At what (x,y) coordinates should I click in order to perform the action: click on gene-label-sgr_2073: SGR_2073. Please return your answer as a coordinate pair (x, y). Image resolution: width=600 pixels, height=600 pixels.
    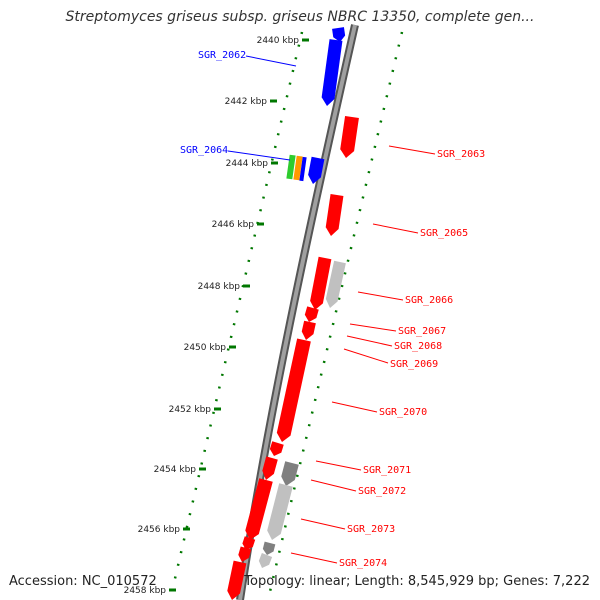
    Looking at the image, I should click on (371, 529).